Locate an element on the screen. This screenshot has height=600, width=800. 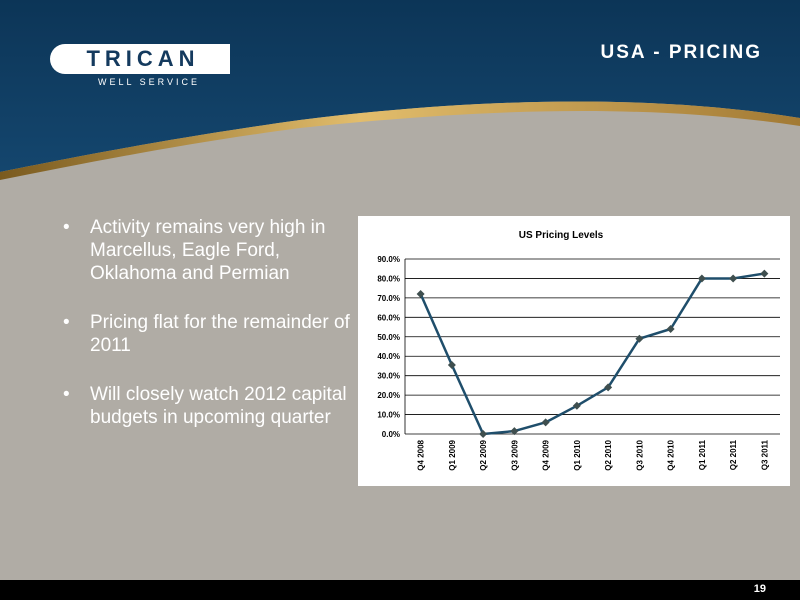
x-tick-label: Q3 2010 is located at coordinates (639, 454).